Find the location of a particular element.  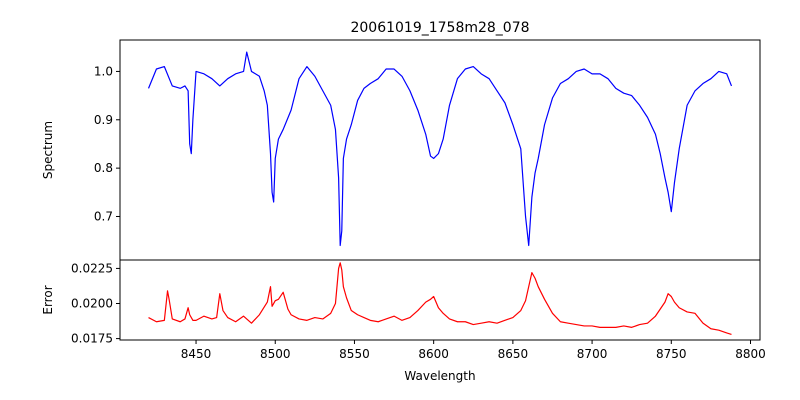

y-tick-label: 0.9 is located at coordinates (103, 120).